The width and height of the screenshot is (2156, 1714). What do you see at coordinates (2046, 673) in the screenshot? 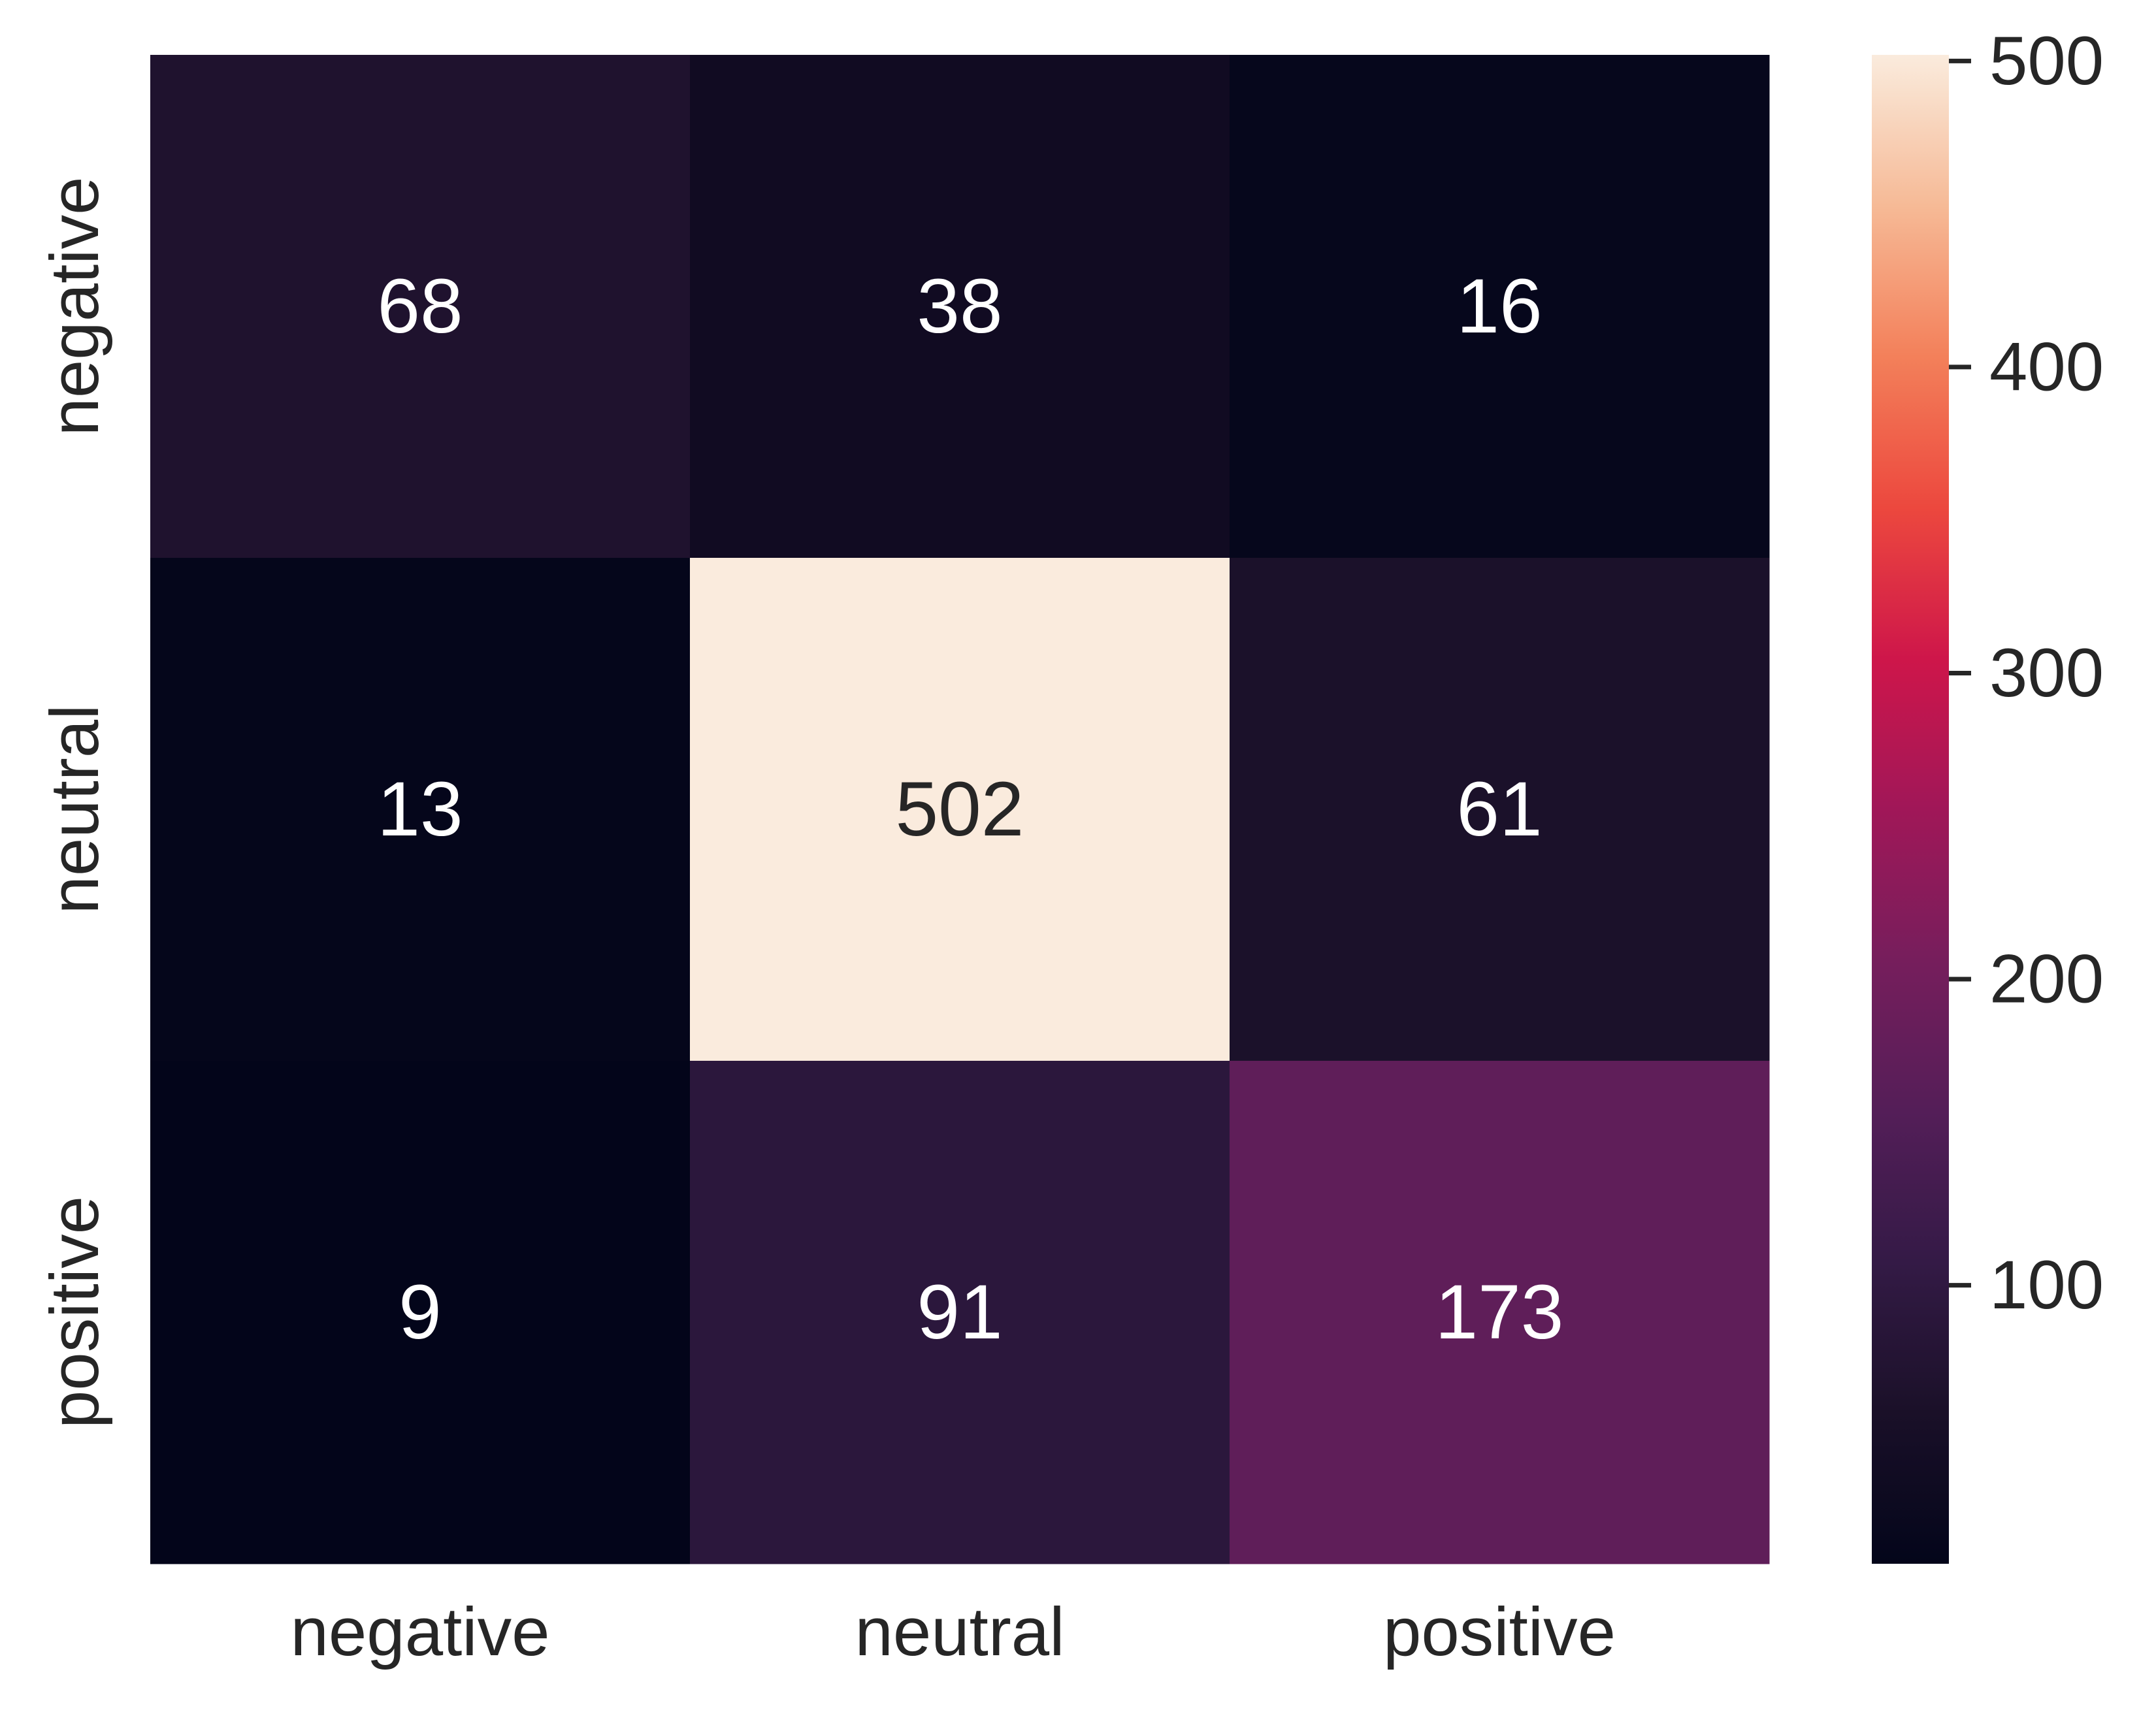
I see `colorbar-tick-label: 300` at bounding box center [2046, 673].